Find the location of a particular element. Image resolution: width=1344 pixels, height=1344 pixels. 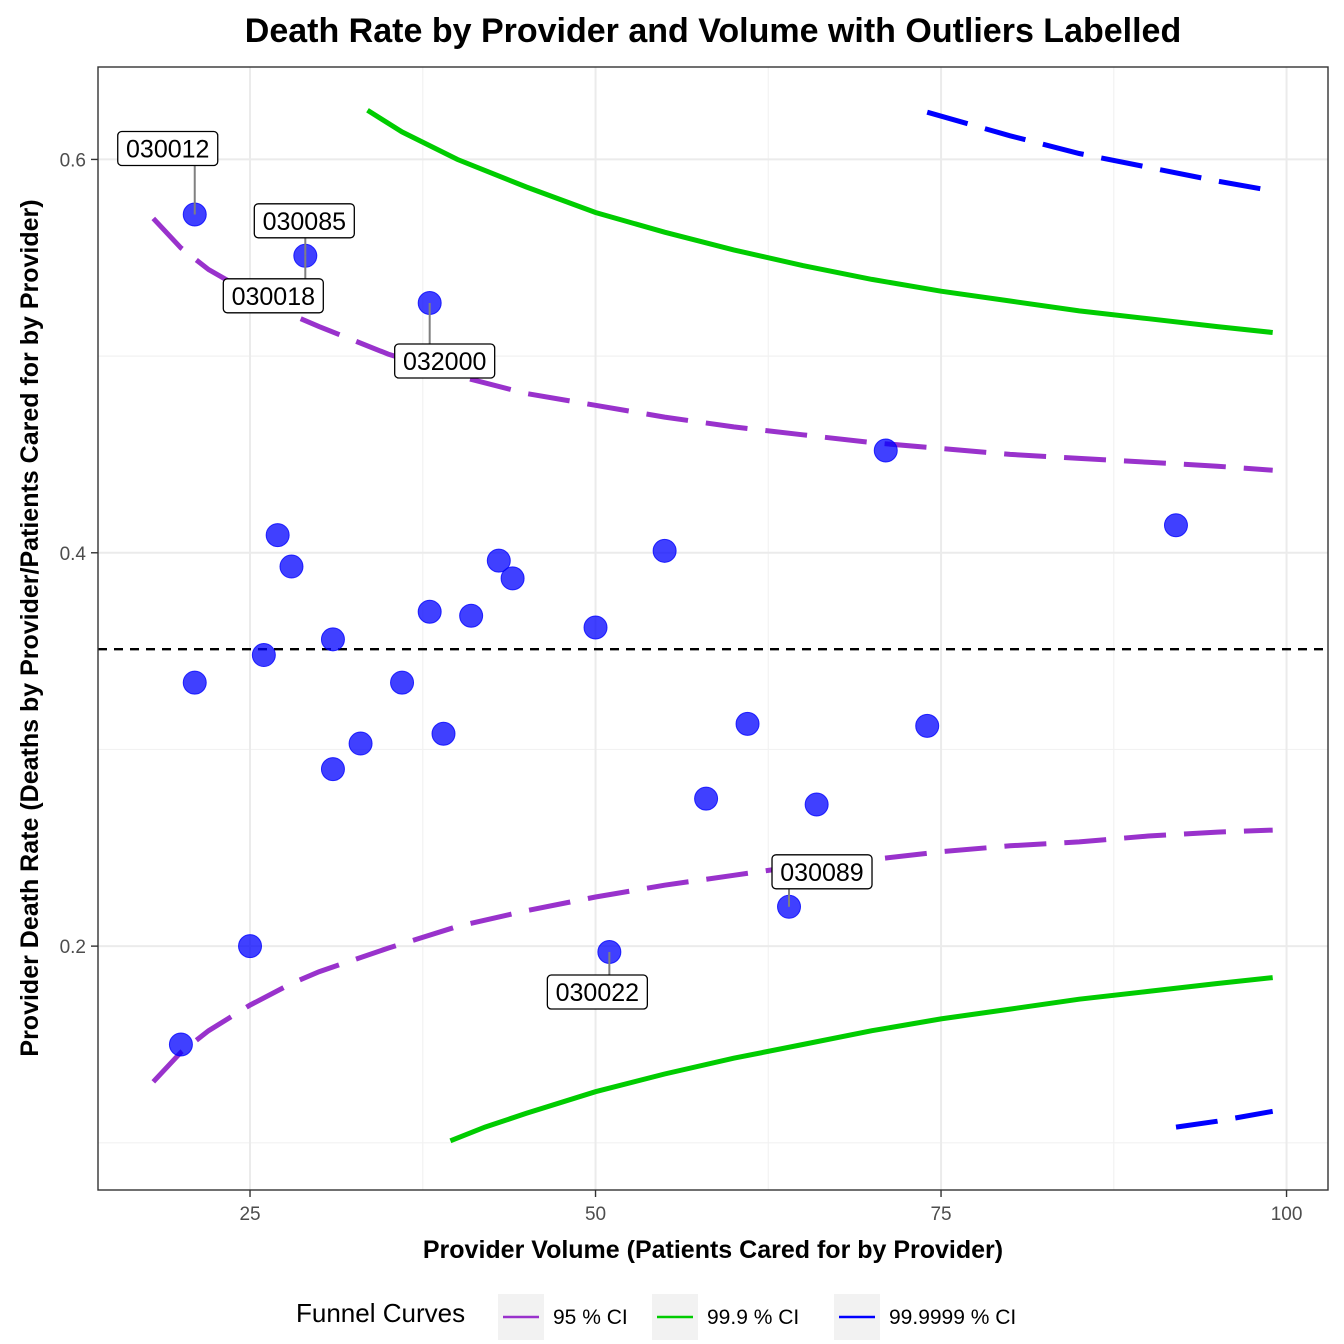

legend-item: 99.9999 % CI is located at coordinates (925, 1317).